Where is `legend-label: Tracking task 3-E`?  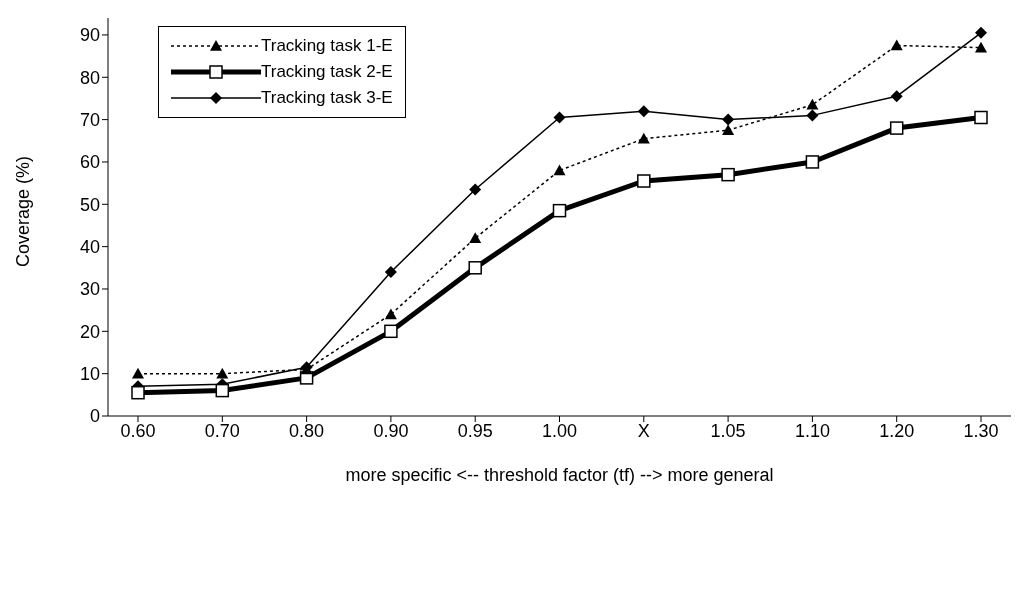 legend-label: Tracking task 3-E is located at coordinates (327, 98).